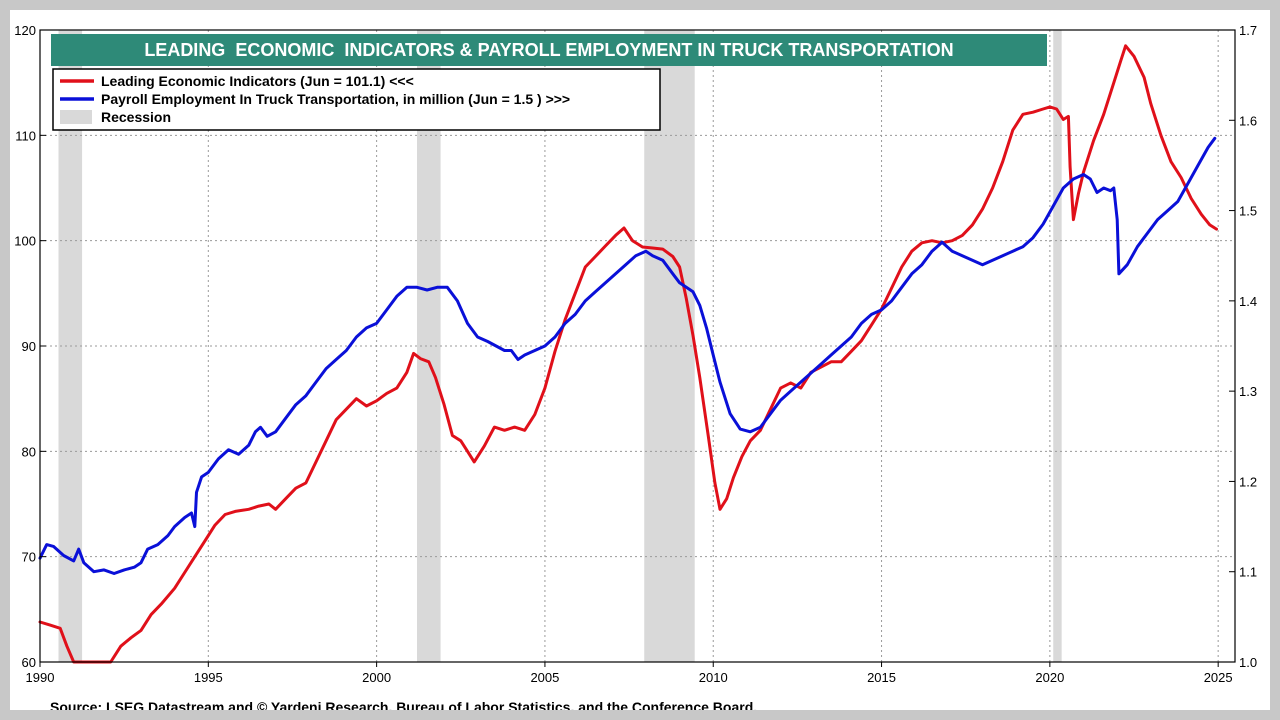 Image resolution: width=1280 pixels, height=720 pixels. What do you see at coordinates (376, 677) in the screenshot?
I see `x-tick-label-2: 2000` at bounding box center [376, 677].